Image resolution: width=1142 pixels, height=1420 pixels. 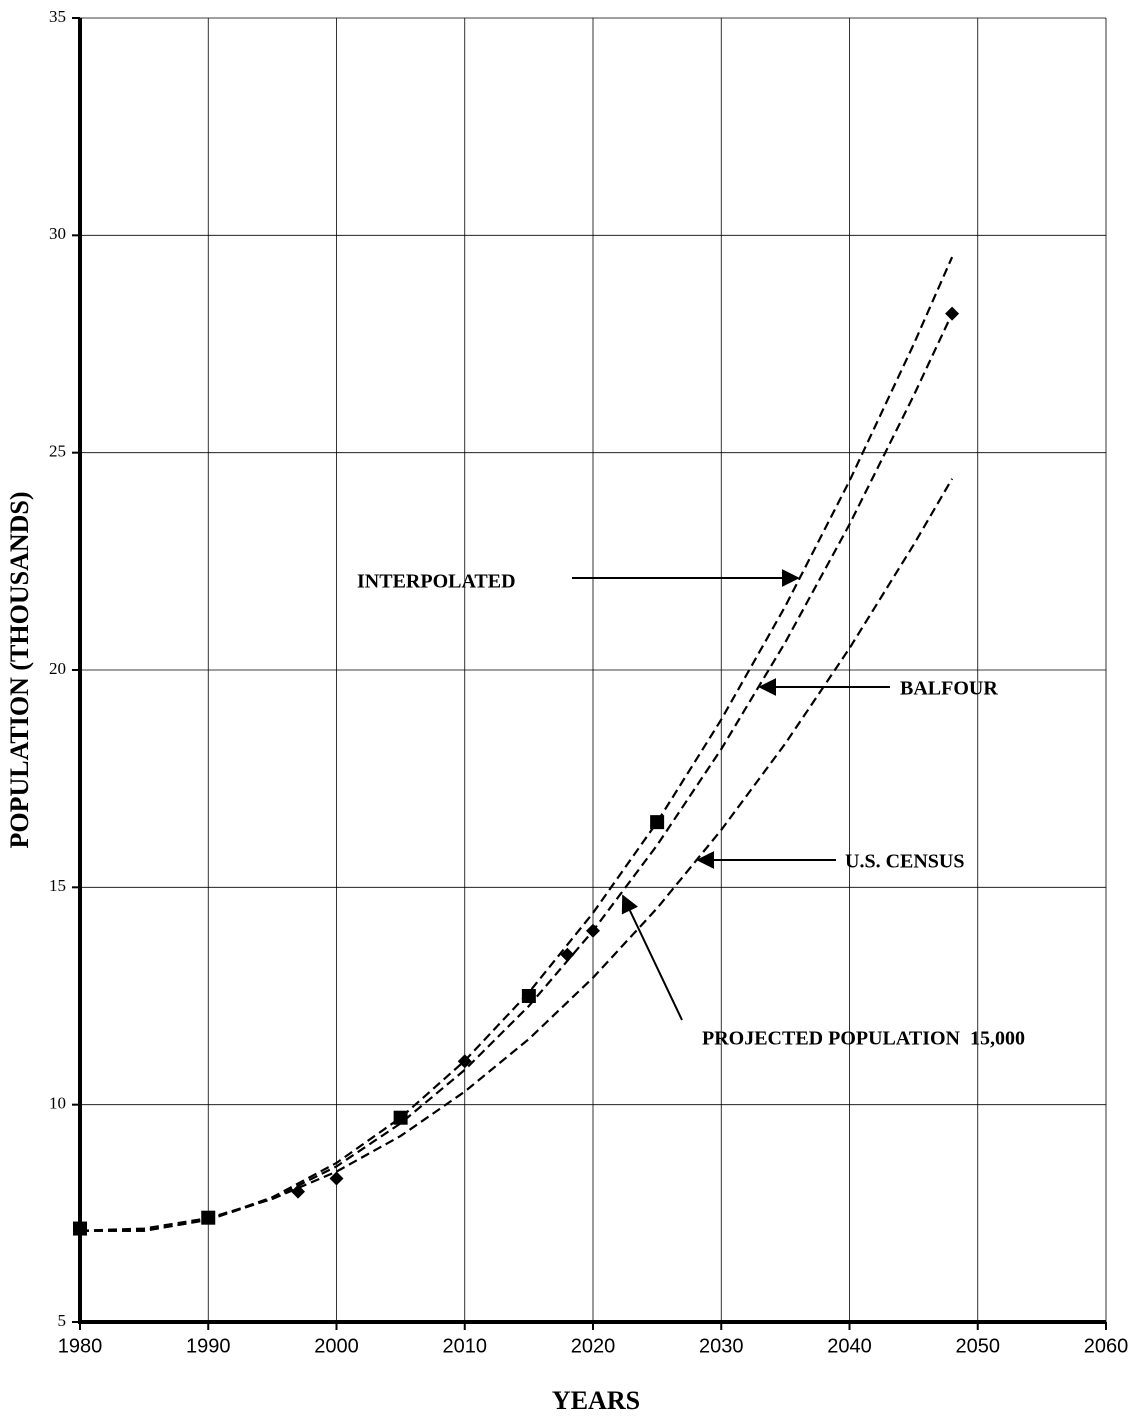 I want to click on x-tick-label: 2040, so click(x=849, y=1346).